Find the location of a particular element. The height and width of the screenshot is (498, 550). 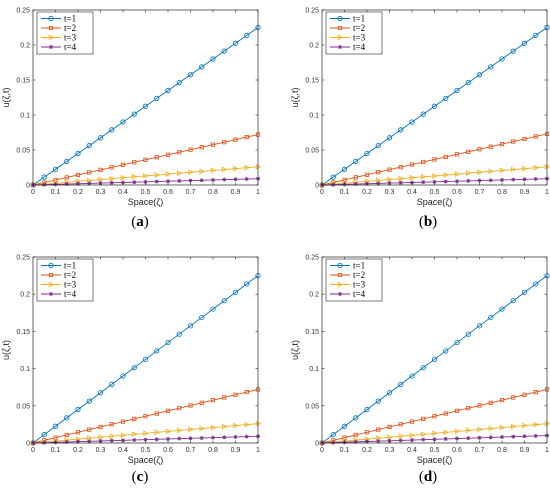

y-tick-label: 0.1 is located at coordinates (314, 369).